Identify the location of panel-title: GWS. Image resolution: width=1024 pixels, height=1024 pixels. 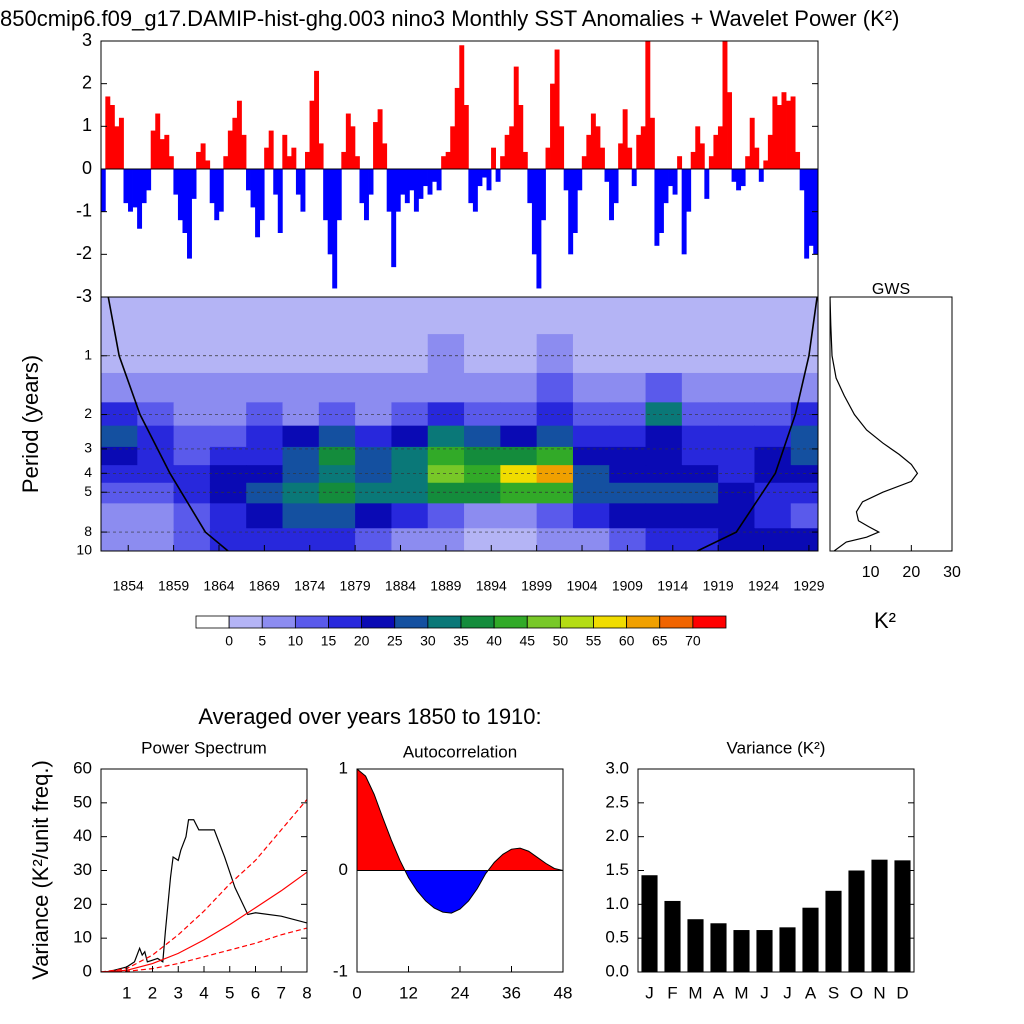
(891, 289).